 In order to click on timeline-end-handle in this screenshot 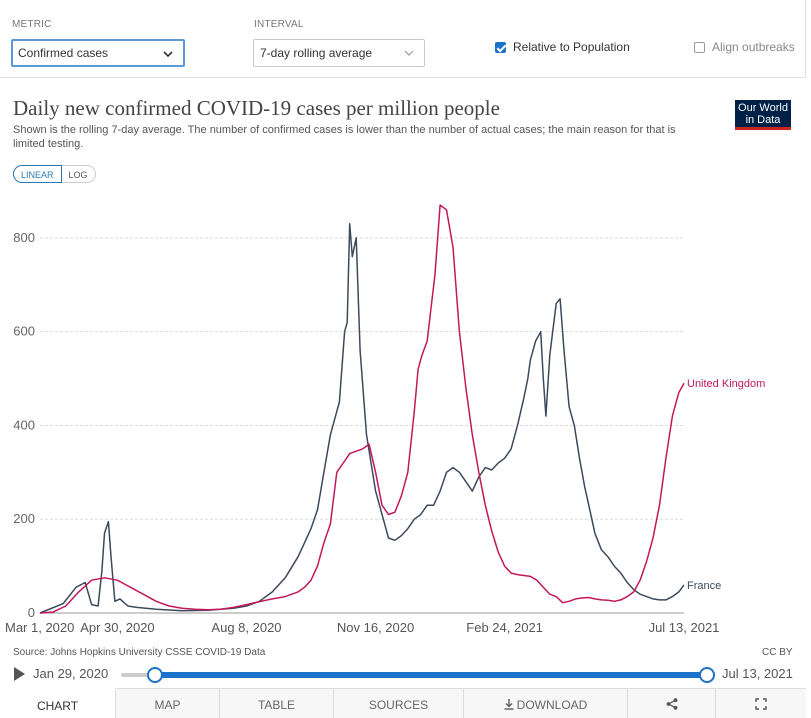, I will do `click(707, 675)`.